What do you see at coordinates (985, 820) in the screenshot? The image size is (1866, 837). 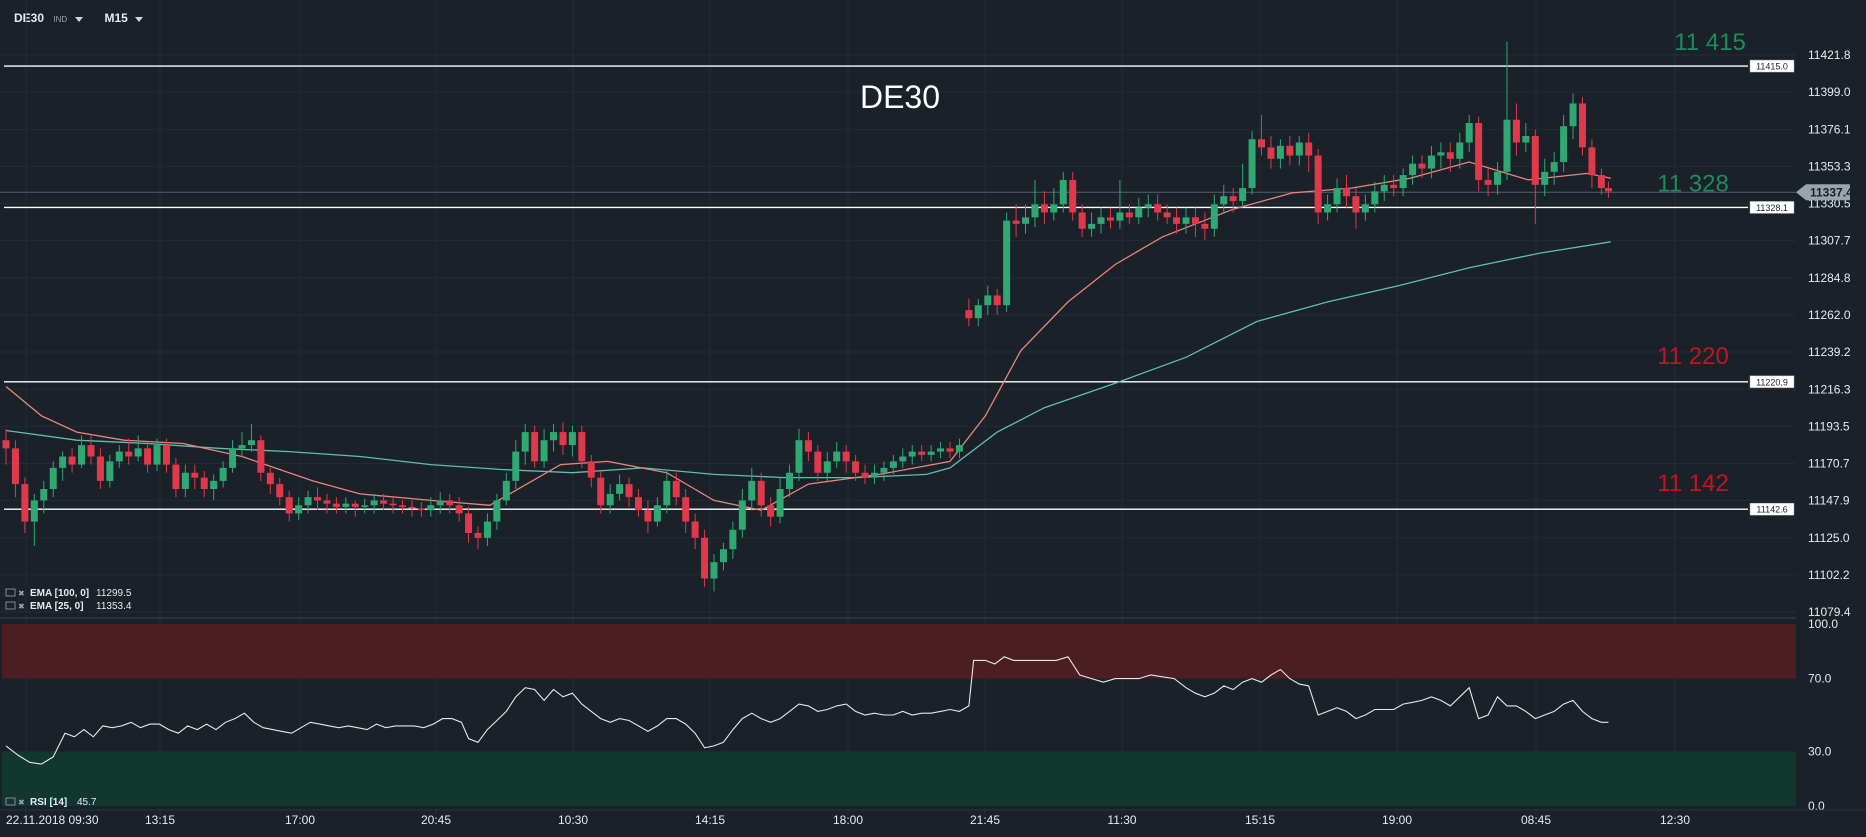 I see `time-tick-label: 21:45` at bounding box center [985, 820].